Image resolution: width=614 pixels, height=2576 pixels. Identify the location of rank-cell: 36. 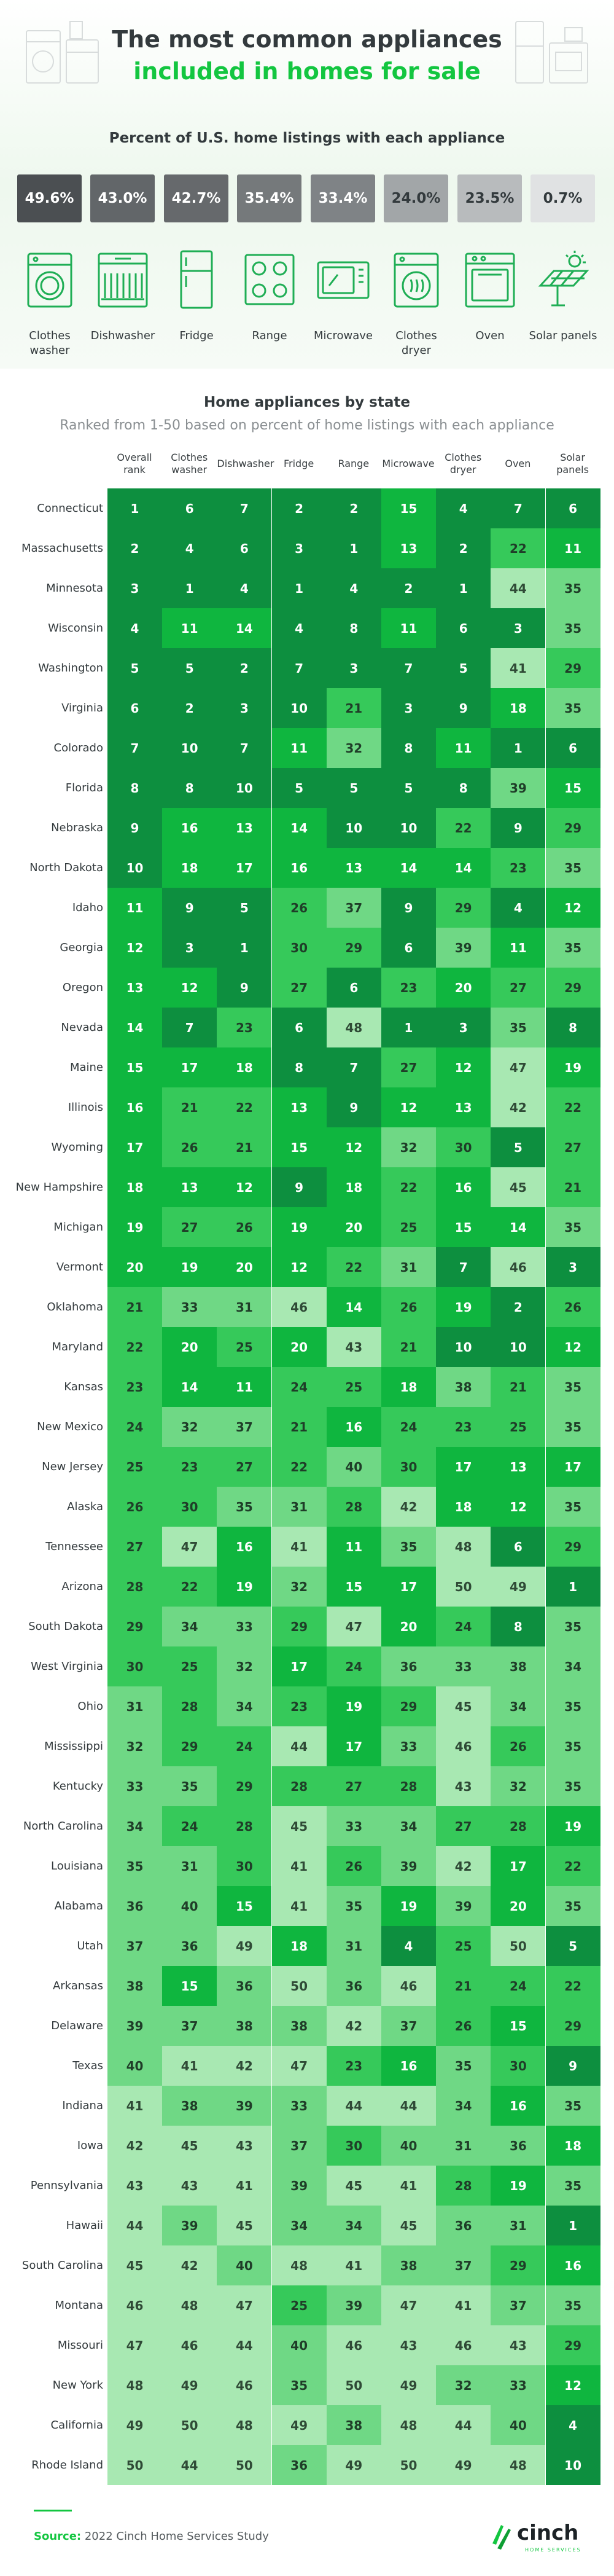
(463, 2225).